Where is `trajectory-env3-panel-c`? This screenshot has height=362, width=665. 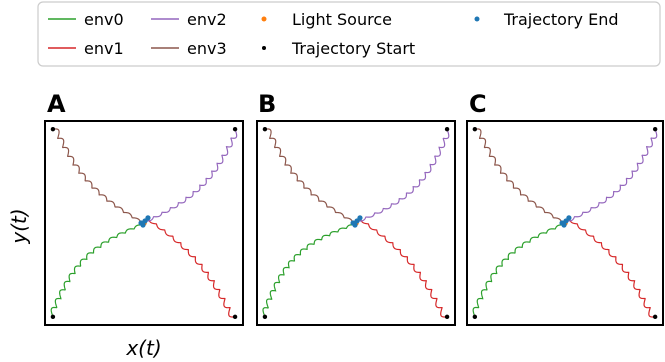 trajectory-env3-panel-c is located at coordinates (518, 176).